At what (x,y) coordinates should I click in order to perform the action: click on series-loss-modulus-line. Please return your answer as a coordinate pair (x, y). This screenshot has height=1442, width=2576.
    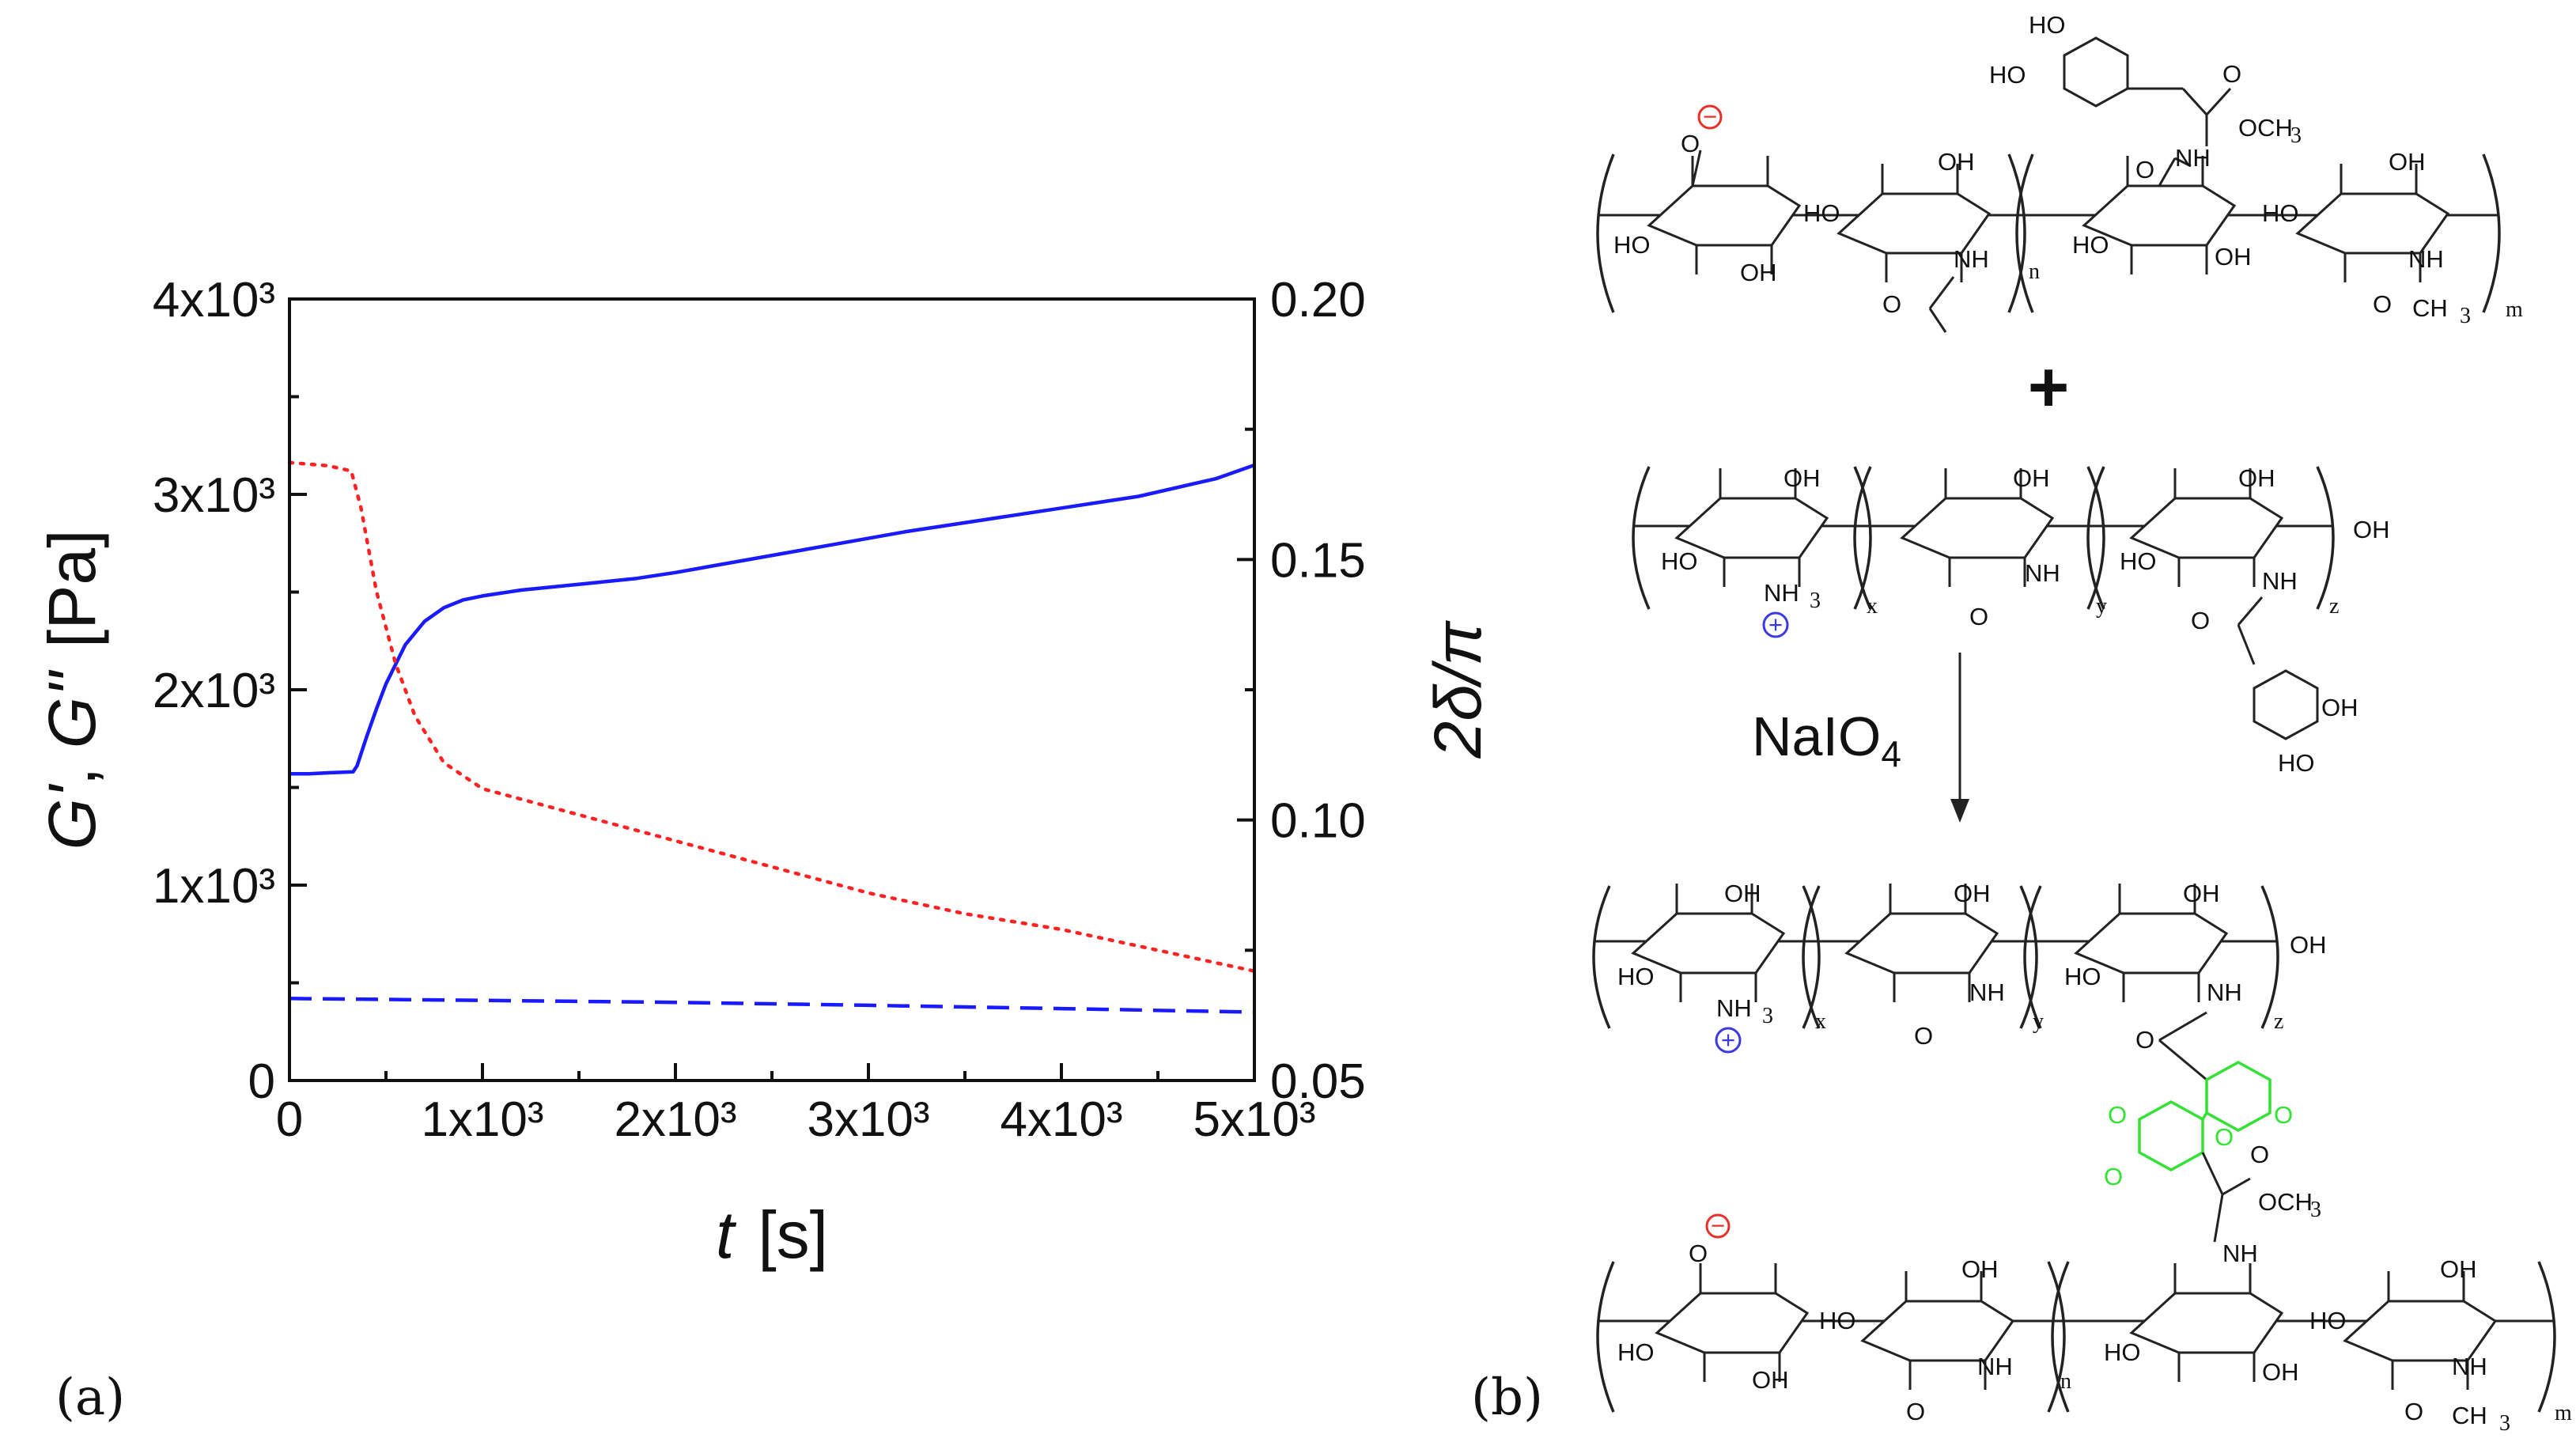
    Looking at the image, I should click on (772, 1006).